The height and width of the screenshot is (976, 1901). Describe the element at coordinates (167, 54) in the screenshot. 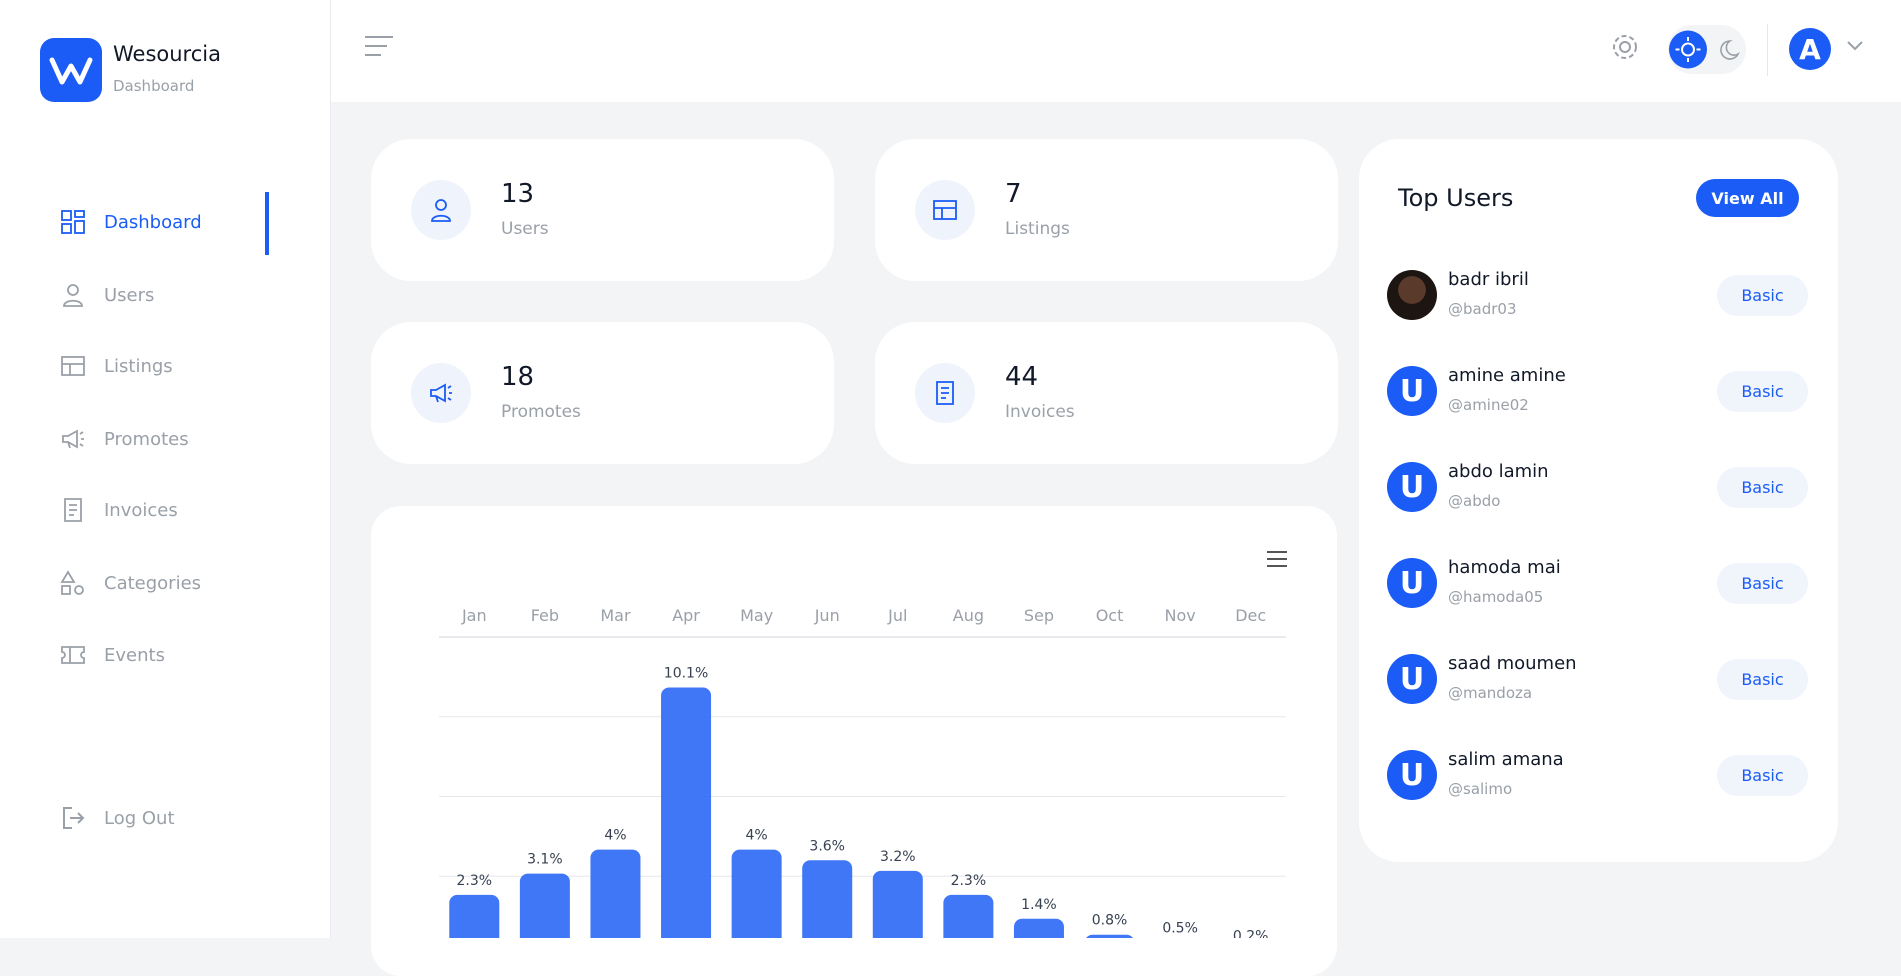

I see `brand-name: Wesourcia` at that location.